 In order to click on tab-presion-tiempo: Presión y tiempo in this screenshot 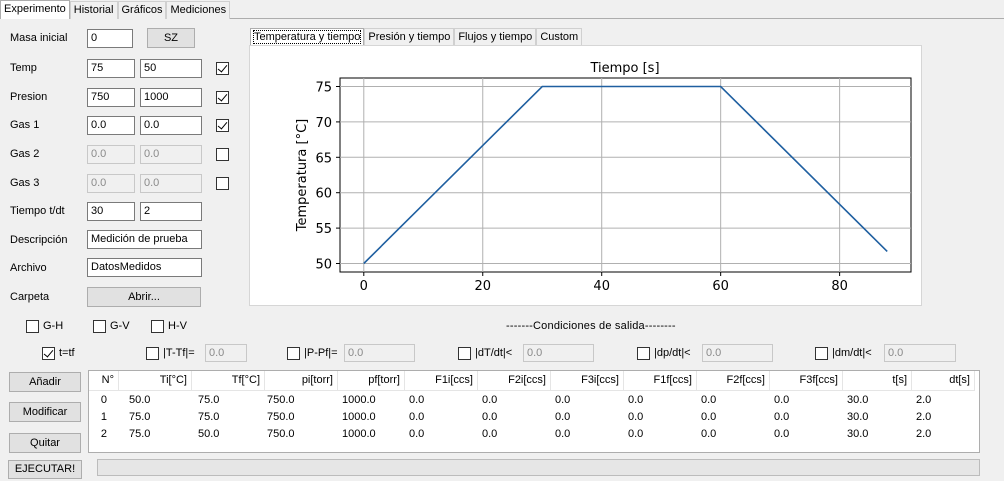, I will do `click(409, 36)`.